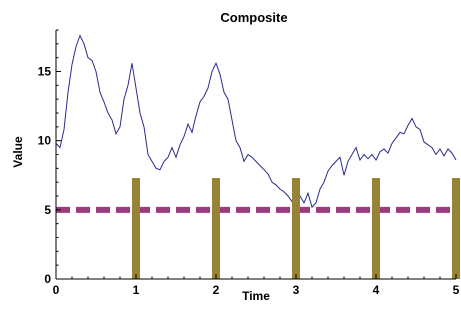 This screenshot has width=461, height=329. I want to click on x-tick-label: 3, so click(296, 290).